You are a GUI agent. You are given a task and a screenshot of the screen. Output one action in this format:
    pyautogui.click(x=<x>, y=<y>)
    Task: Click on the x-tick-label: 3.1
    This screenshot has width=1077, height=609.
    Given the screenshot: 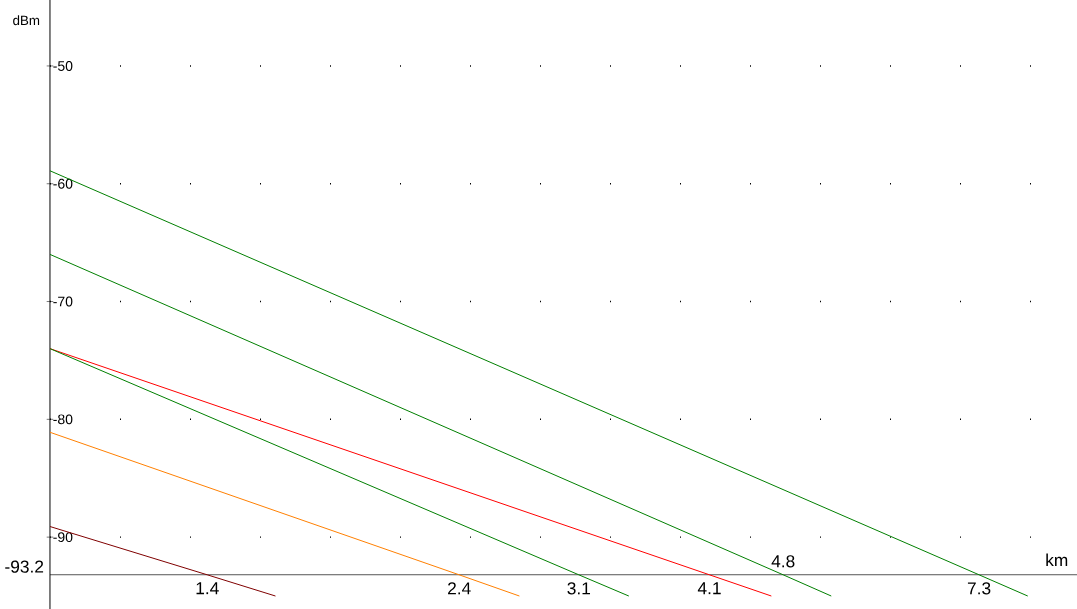 What is the action you would take?
    pyautogui.click(x=579, y=588)
    